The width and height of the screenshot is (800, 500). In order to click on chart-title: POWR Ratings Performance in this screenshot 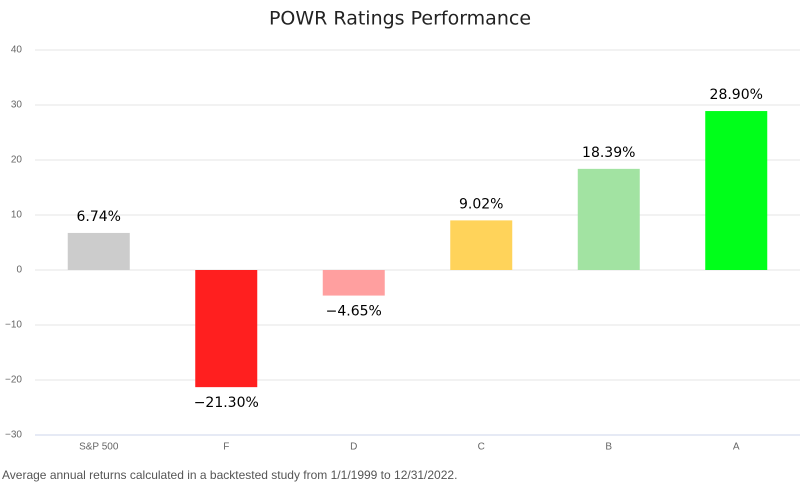, I will do `click(400, 19)`.